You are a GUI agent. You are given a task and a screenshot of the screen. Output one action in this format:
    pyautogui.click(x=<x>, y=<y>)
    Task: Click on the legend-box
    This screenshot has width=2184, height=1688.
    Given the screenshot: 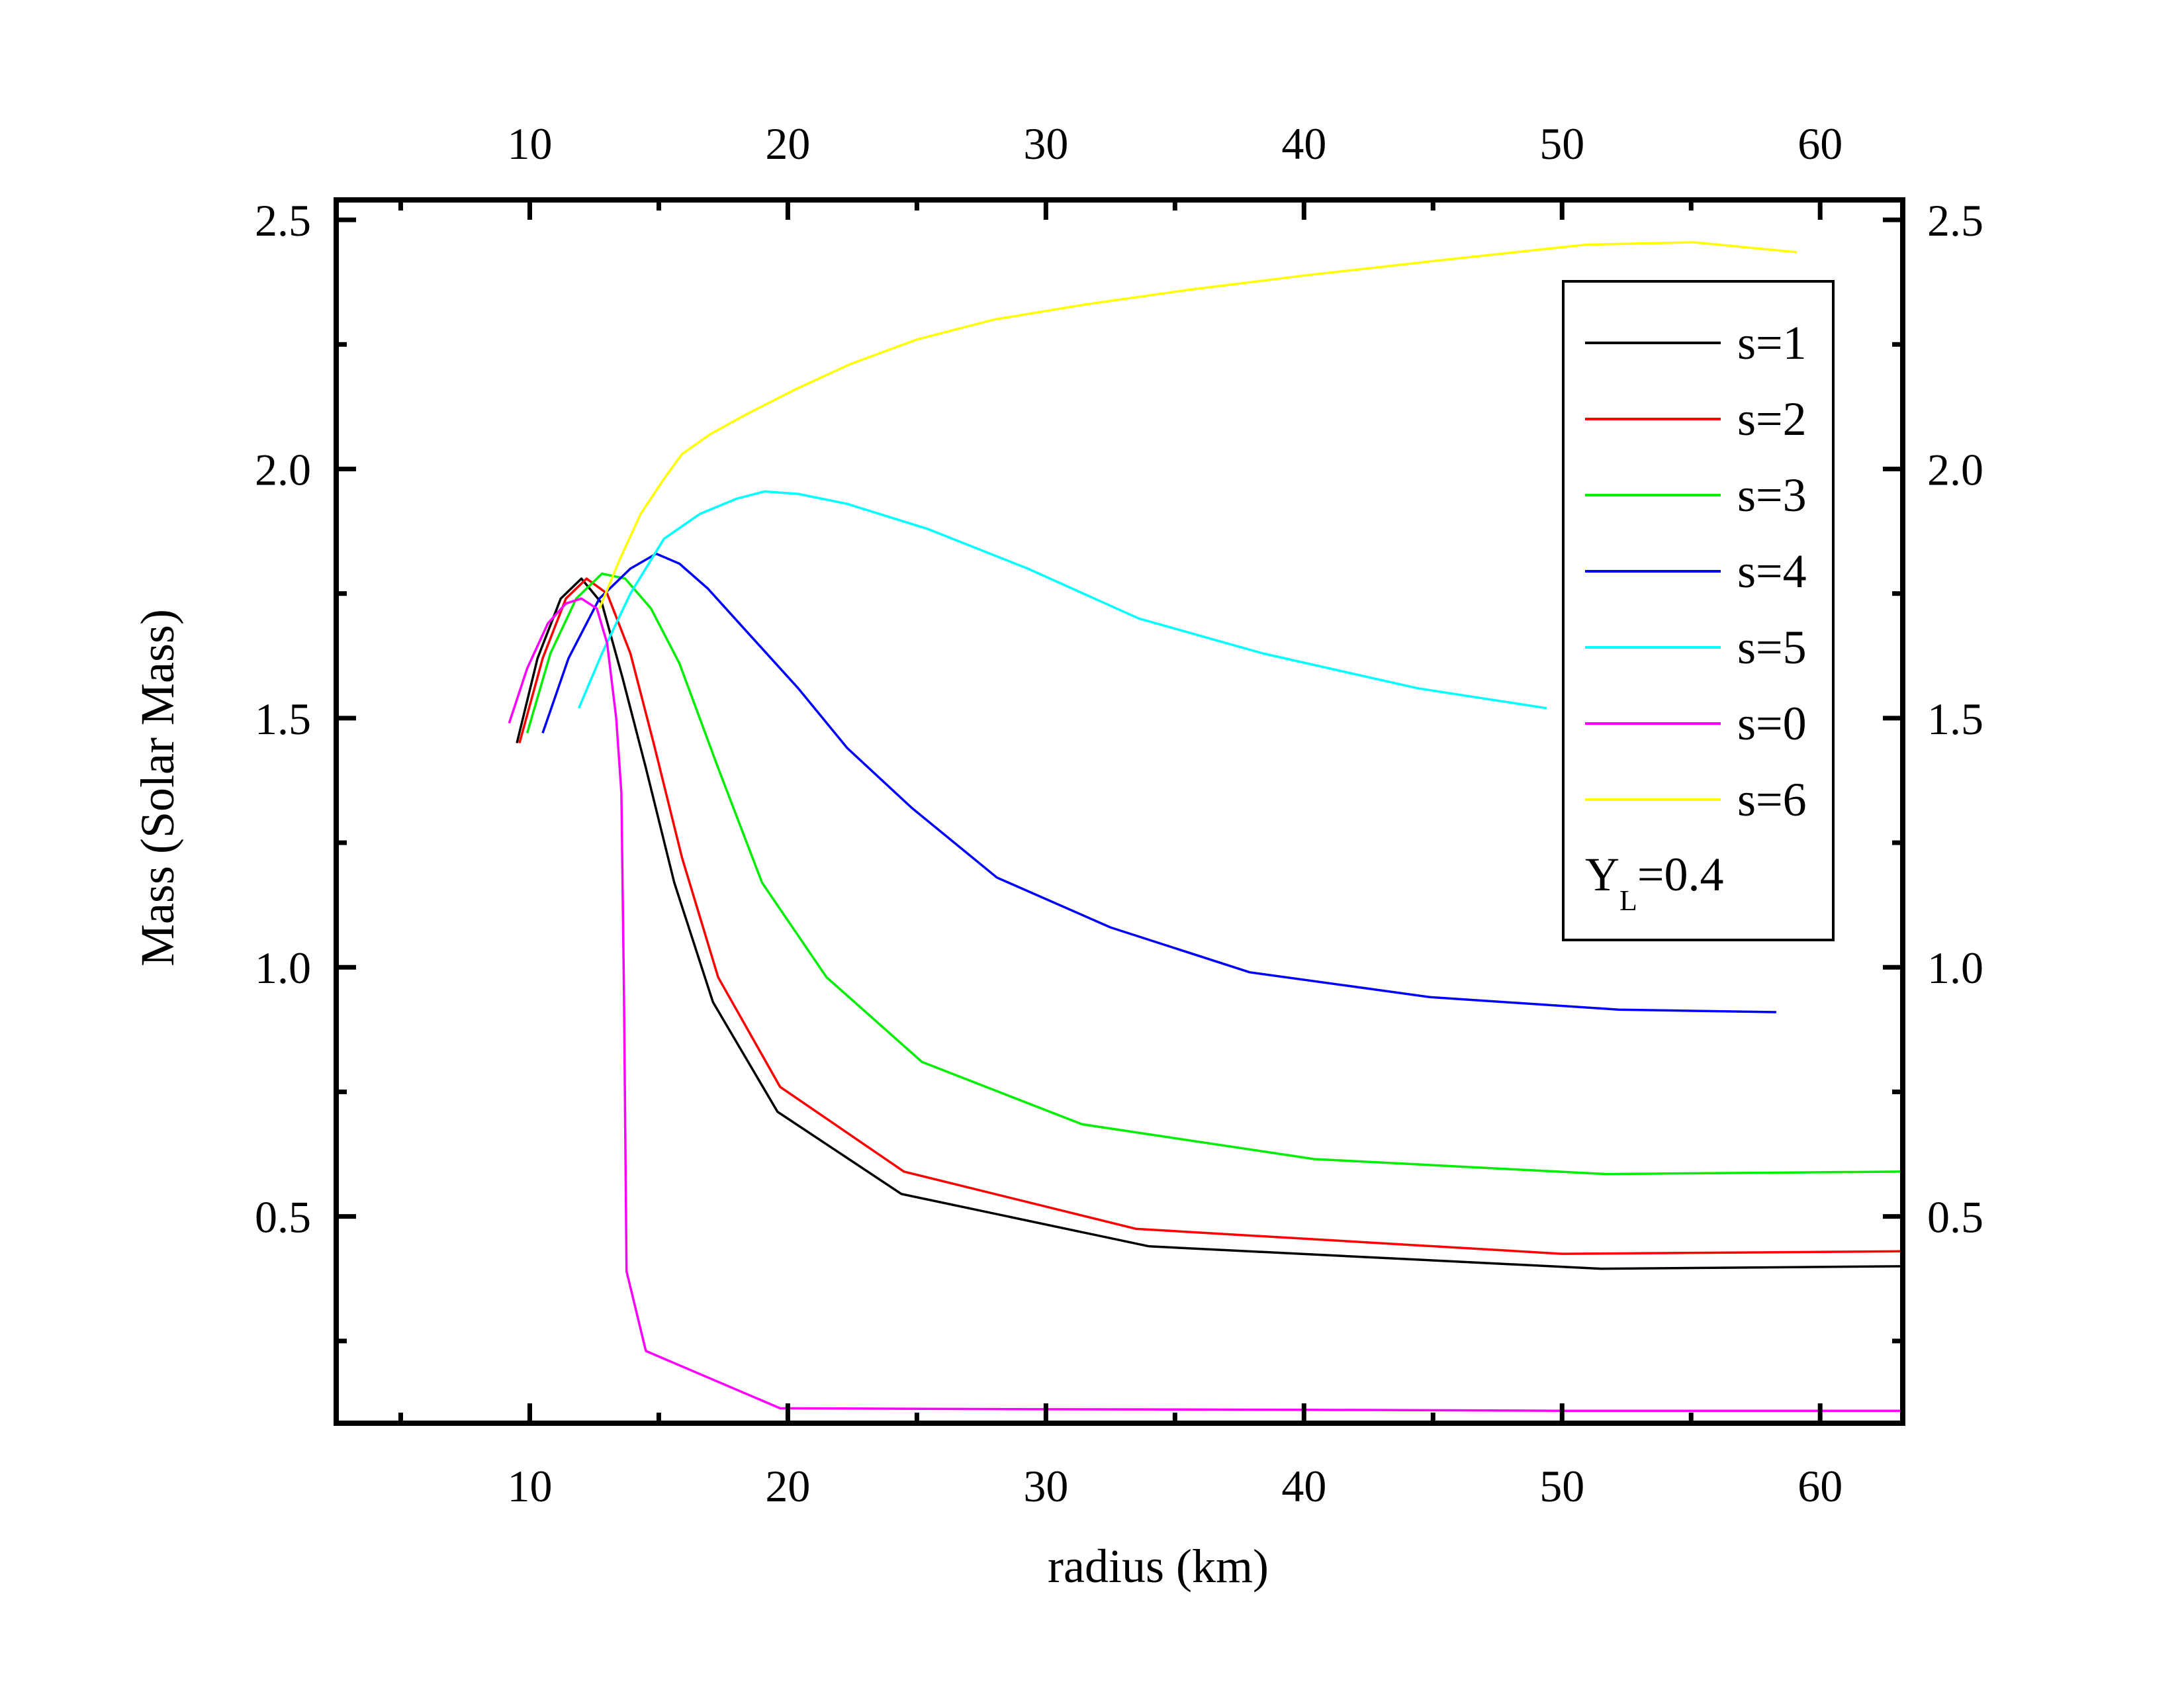 What is the action you would take?
    pyautogui.click(x=1698, y=610)
    